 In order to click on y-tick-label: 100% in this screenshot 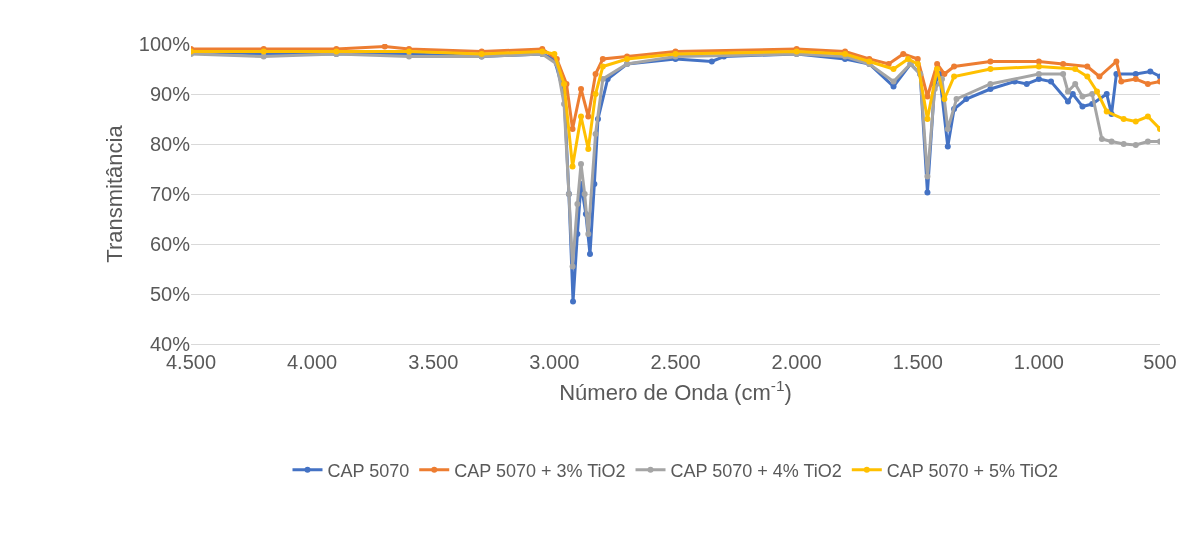, I will do `click(164, 44)`.